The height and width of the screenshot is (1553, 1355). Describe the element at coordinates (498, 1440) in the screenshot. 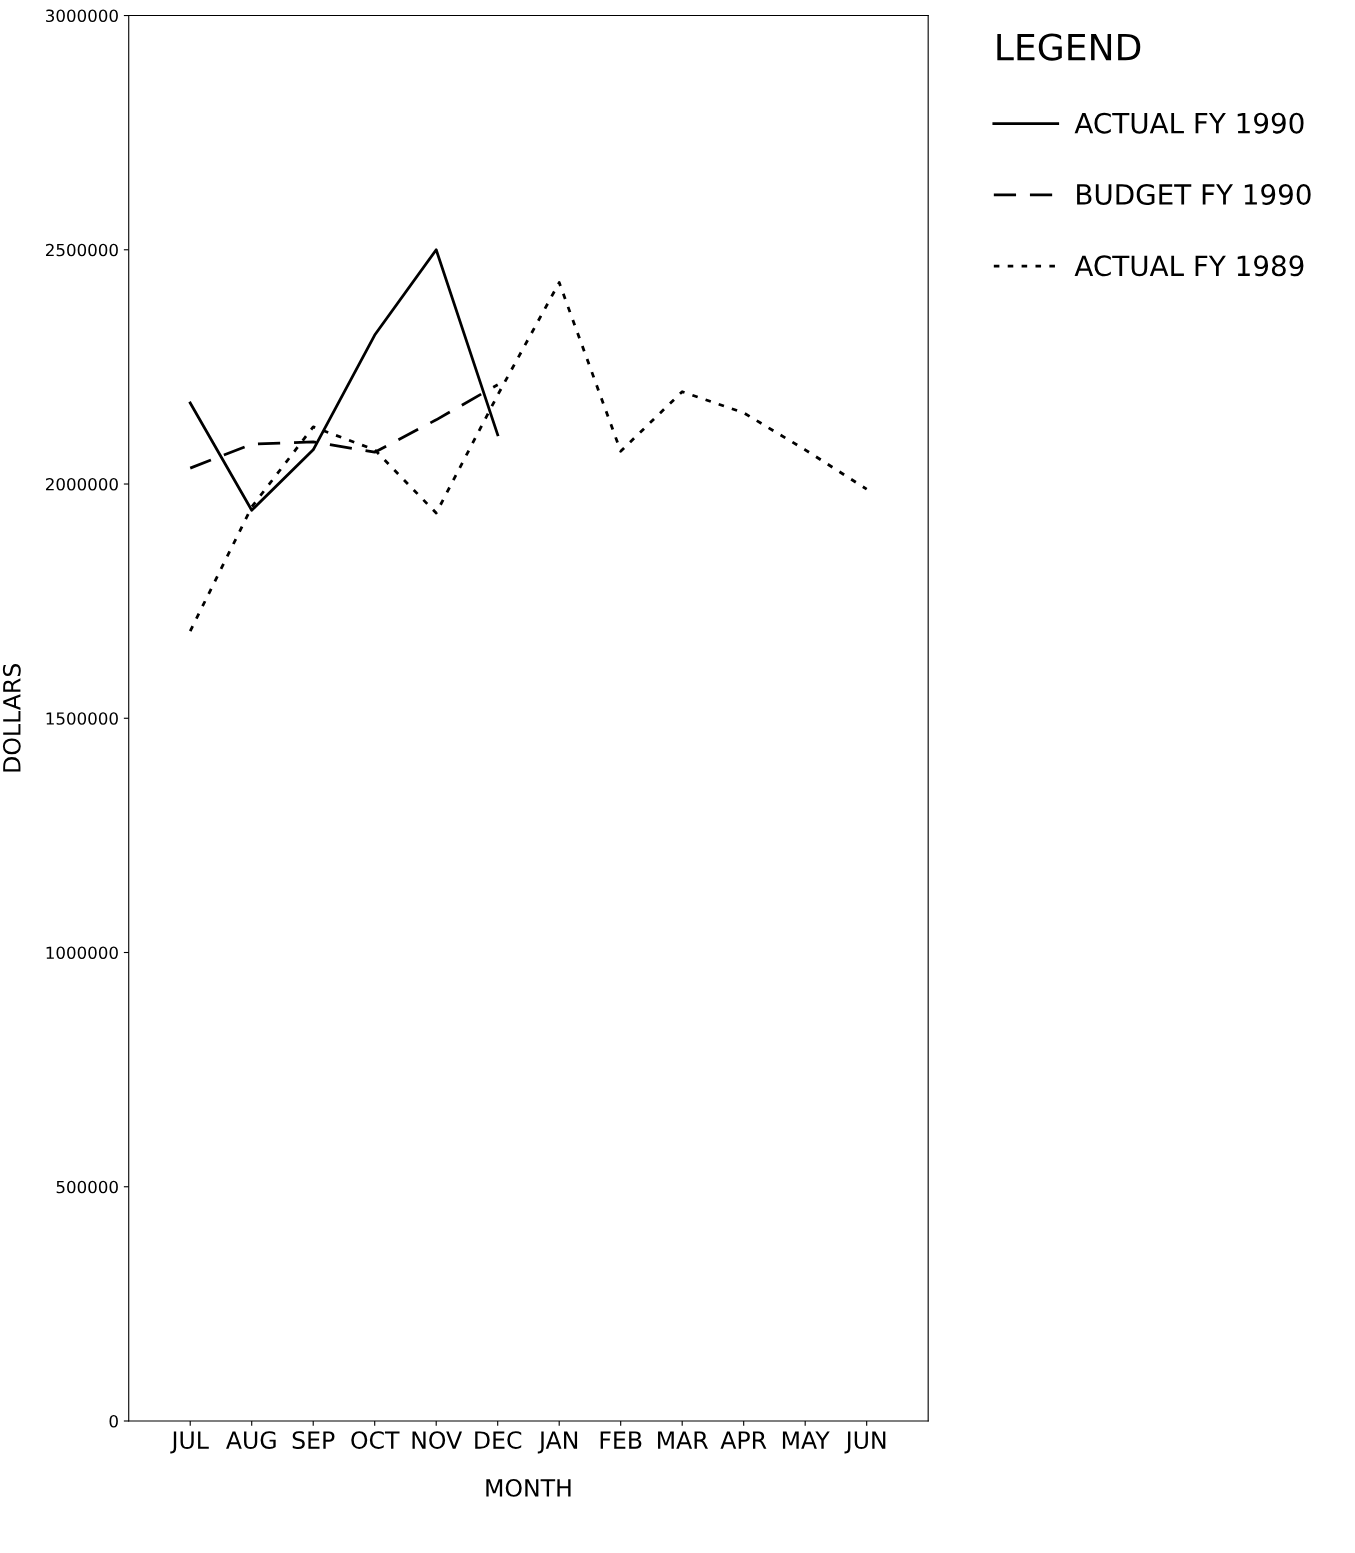

I see `x-tick-label: DEC` at that location.